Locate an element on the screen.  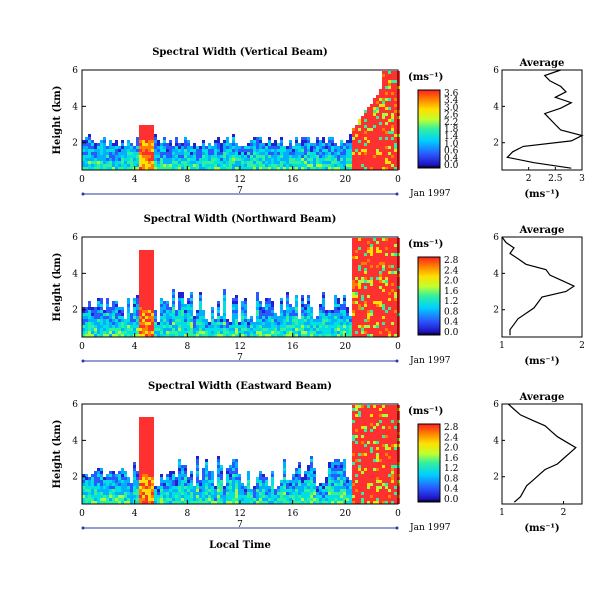
avg-frame is located at coordinates (542, 120).